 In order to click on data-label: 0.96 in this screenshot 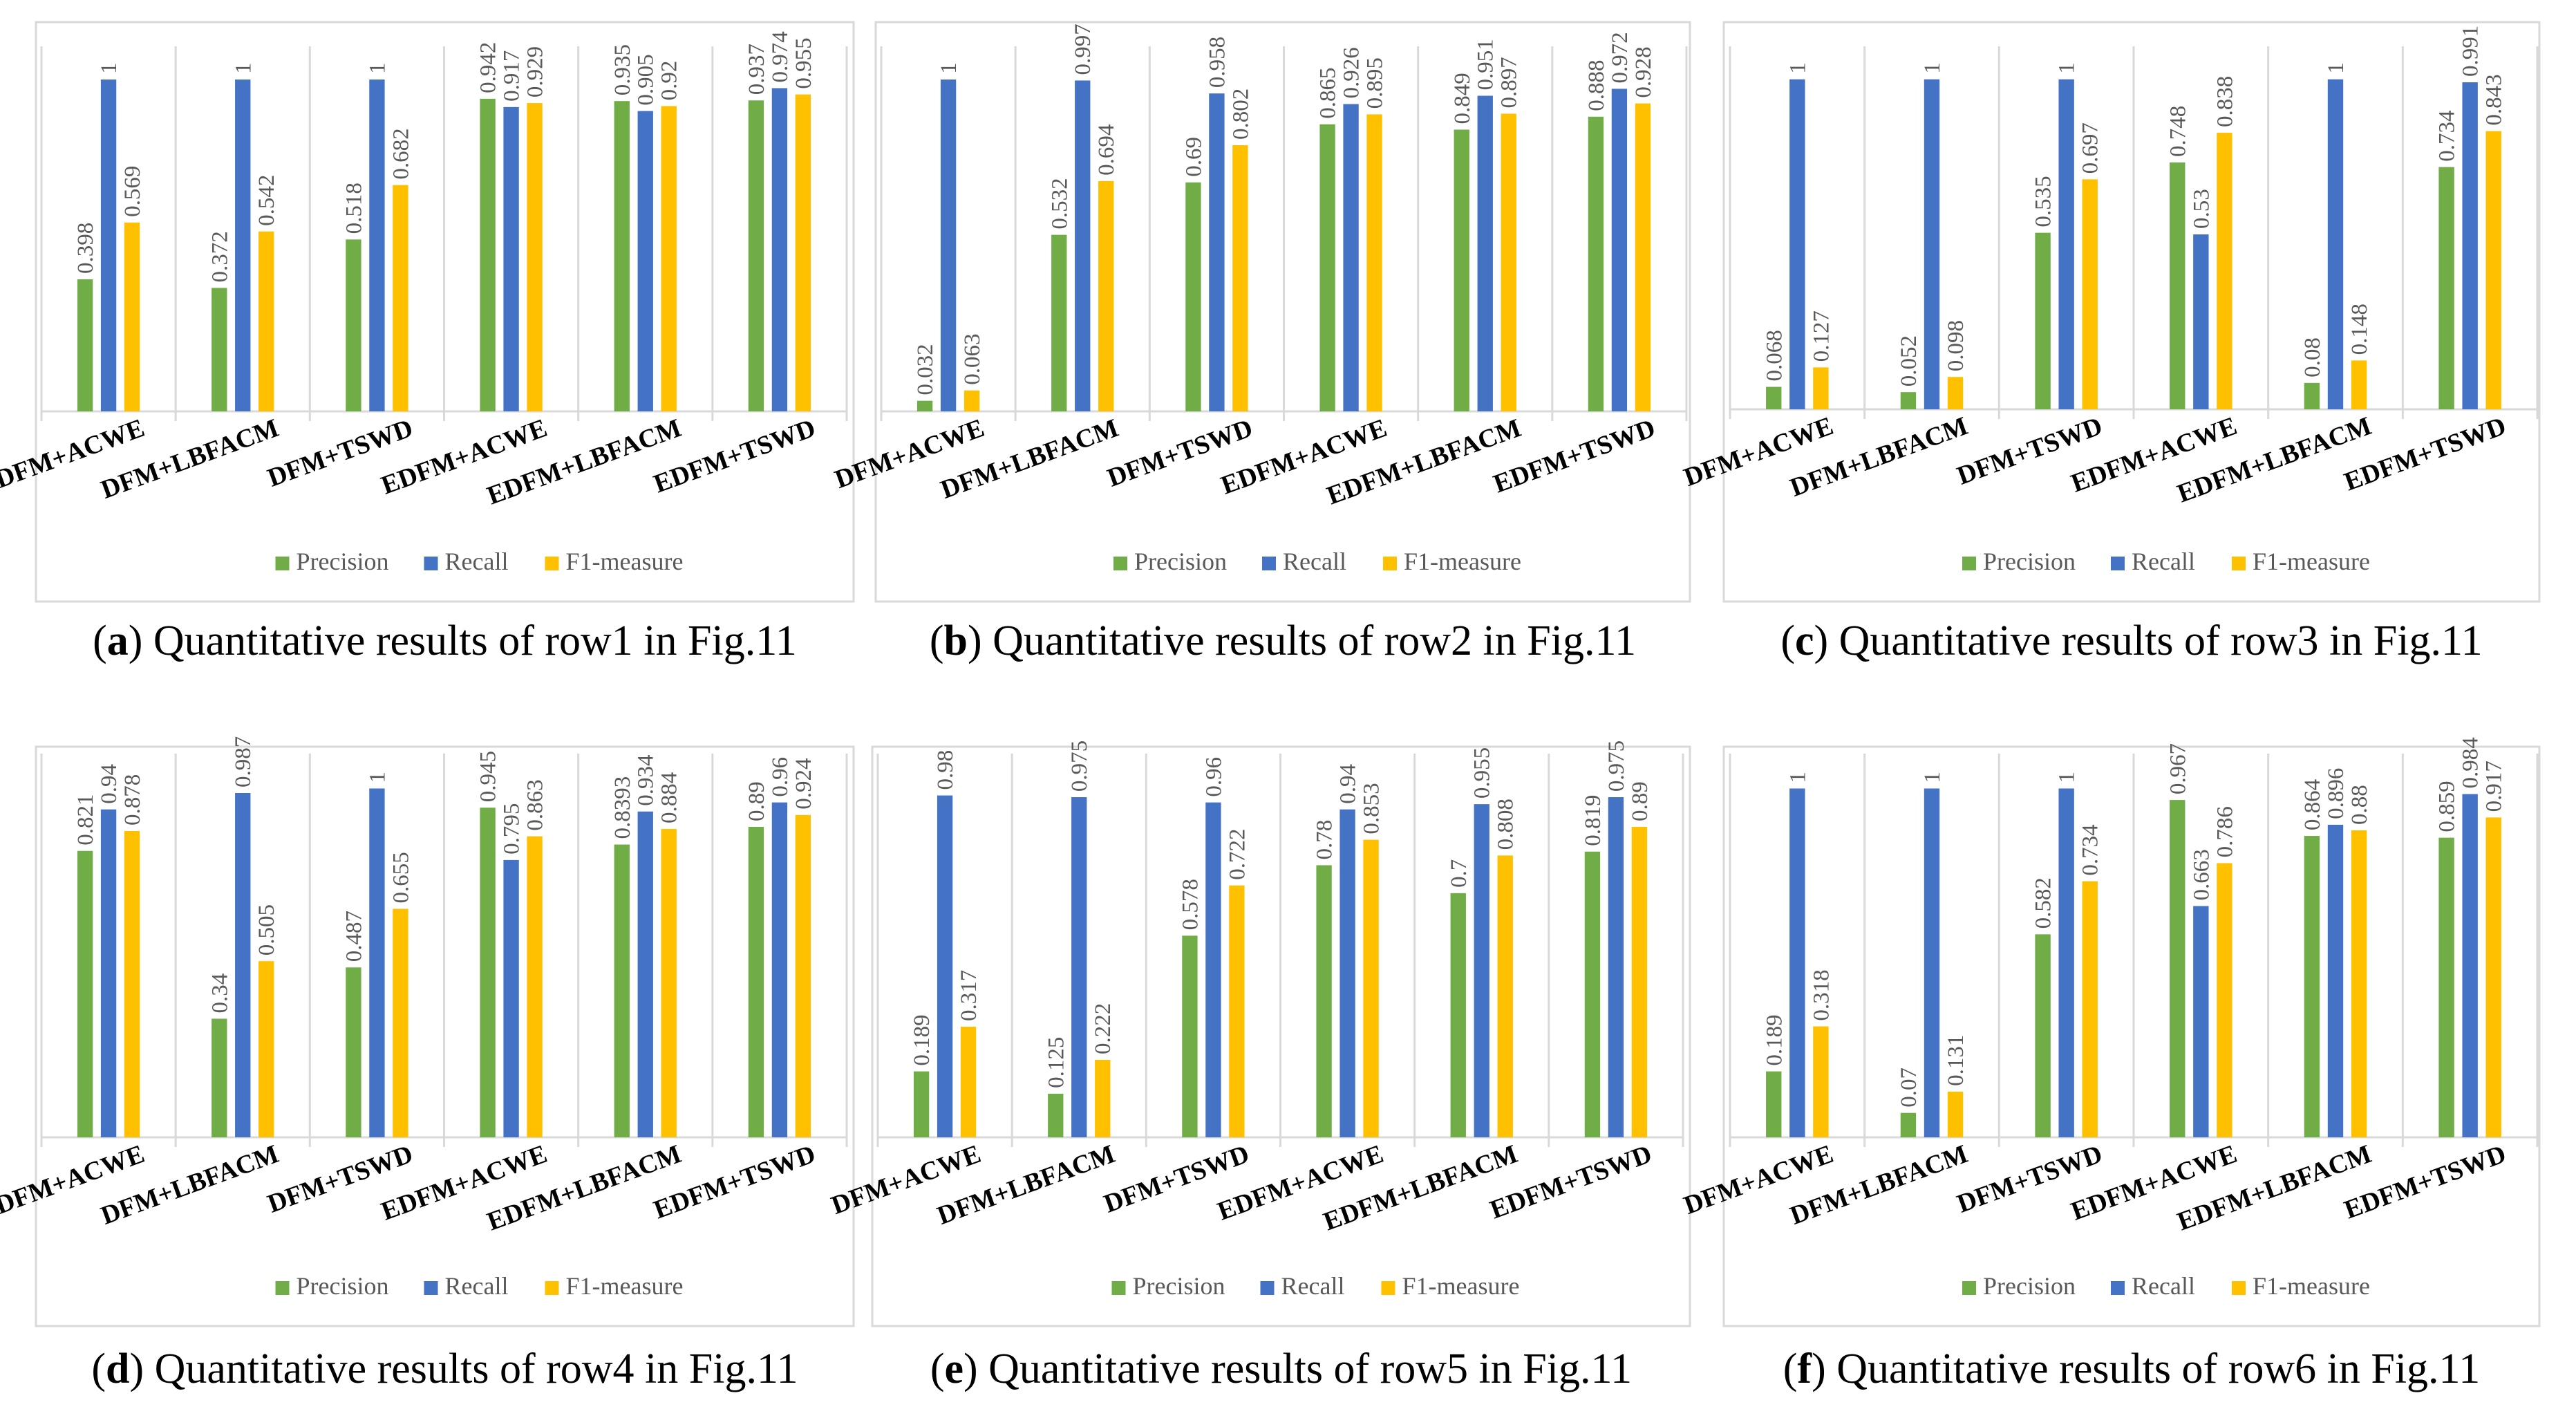, I will do `click(780, 777)`.